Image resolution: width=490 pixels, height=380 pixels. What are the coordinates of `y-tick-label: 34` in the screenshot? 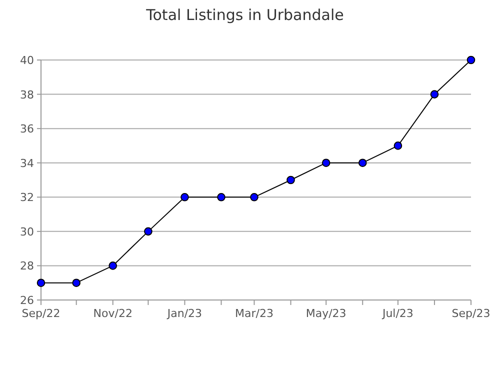 It's located at (27, 163).